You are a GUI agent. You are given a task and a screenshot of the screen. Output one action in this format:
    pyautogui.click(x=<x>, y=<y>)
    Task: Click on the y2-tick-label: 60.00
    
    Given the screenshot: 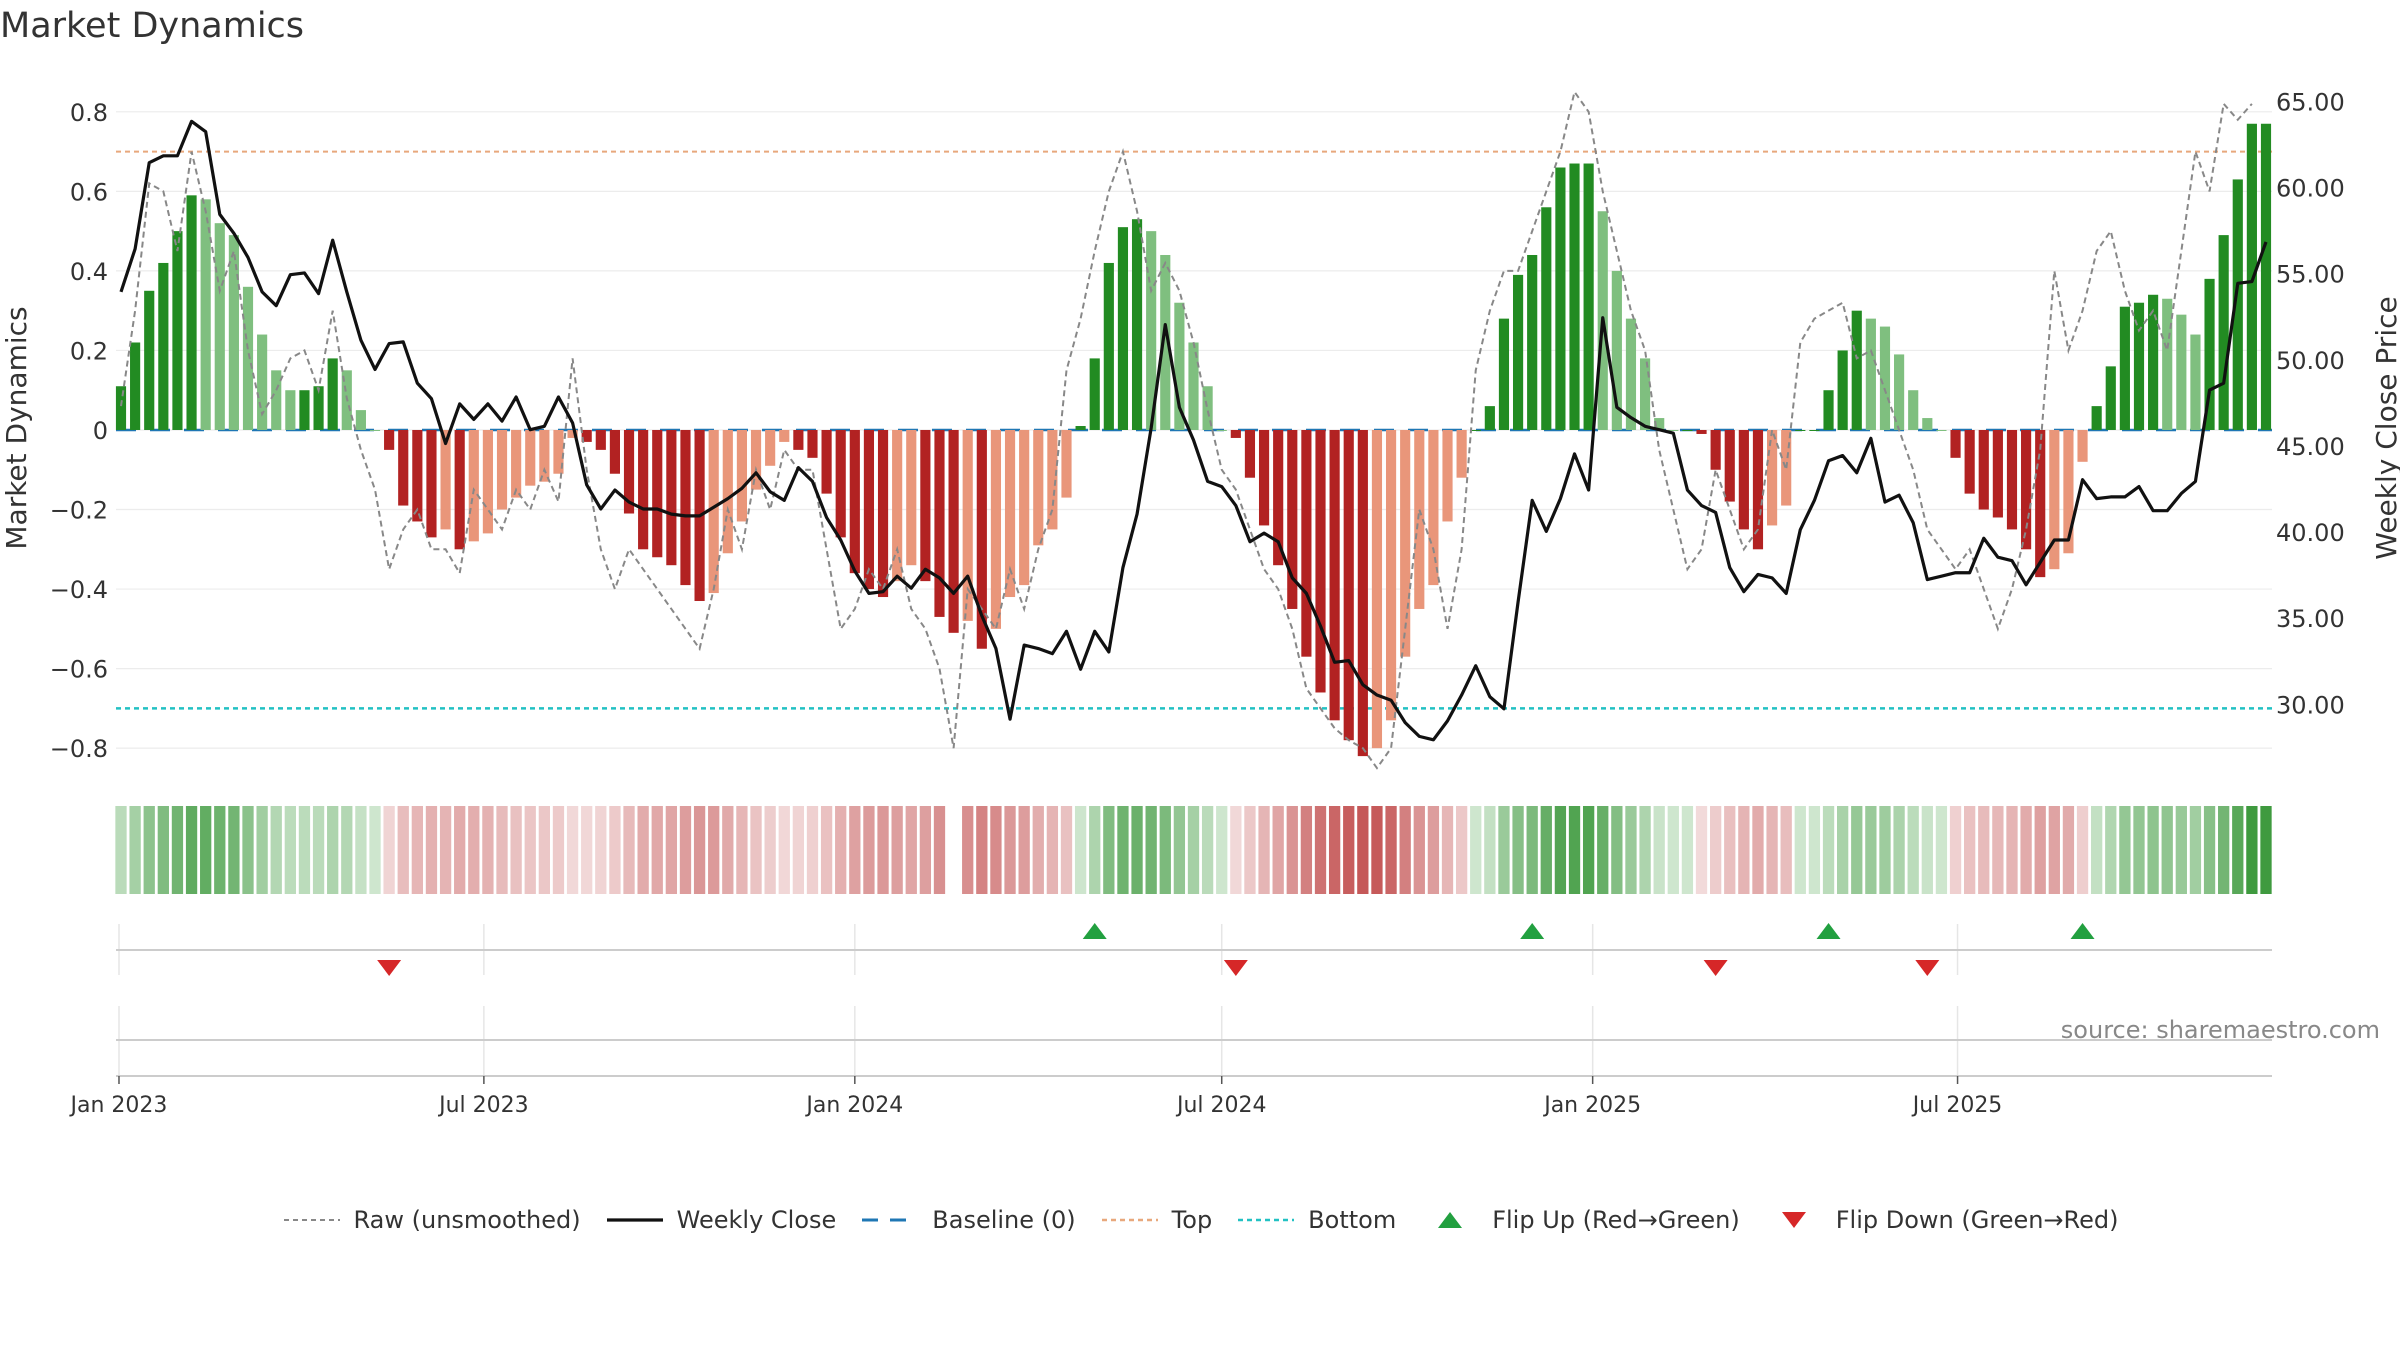 What is the action you would take?
    pyautogui.click(x=2310, y=189)
    